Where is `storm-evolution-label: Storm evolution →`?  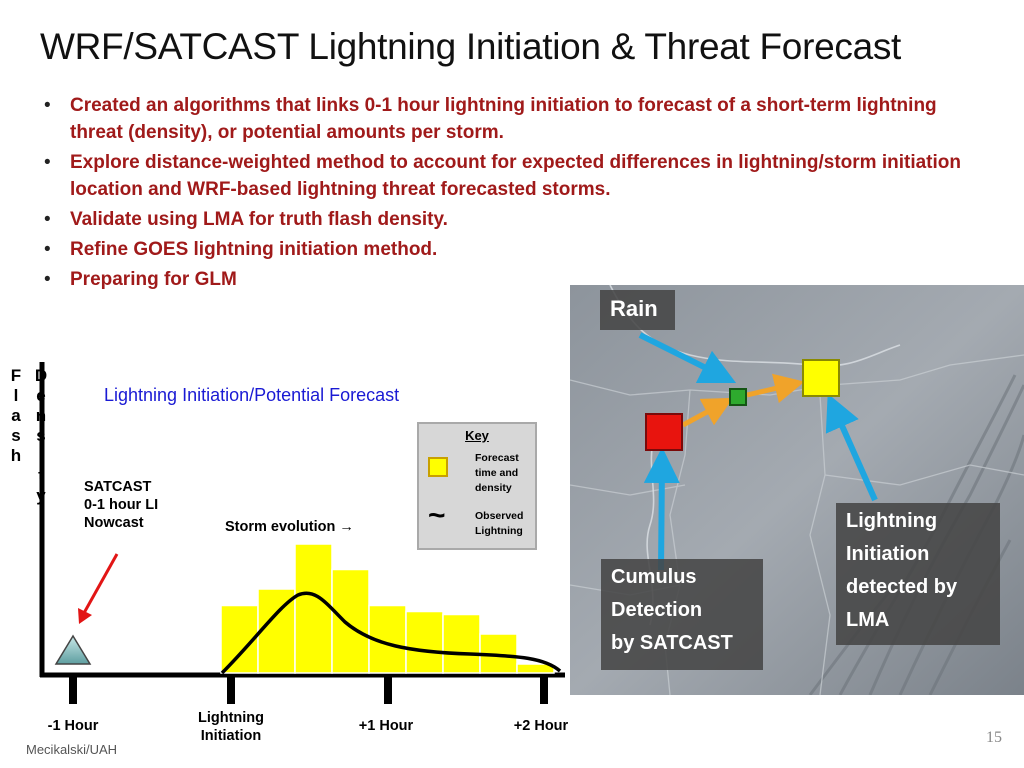 storm-evolution-label: Storm evolution → is located at coordinates (289, 527).